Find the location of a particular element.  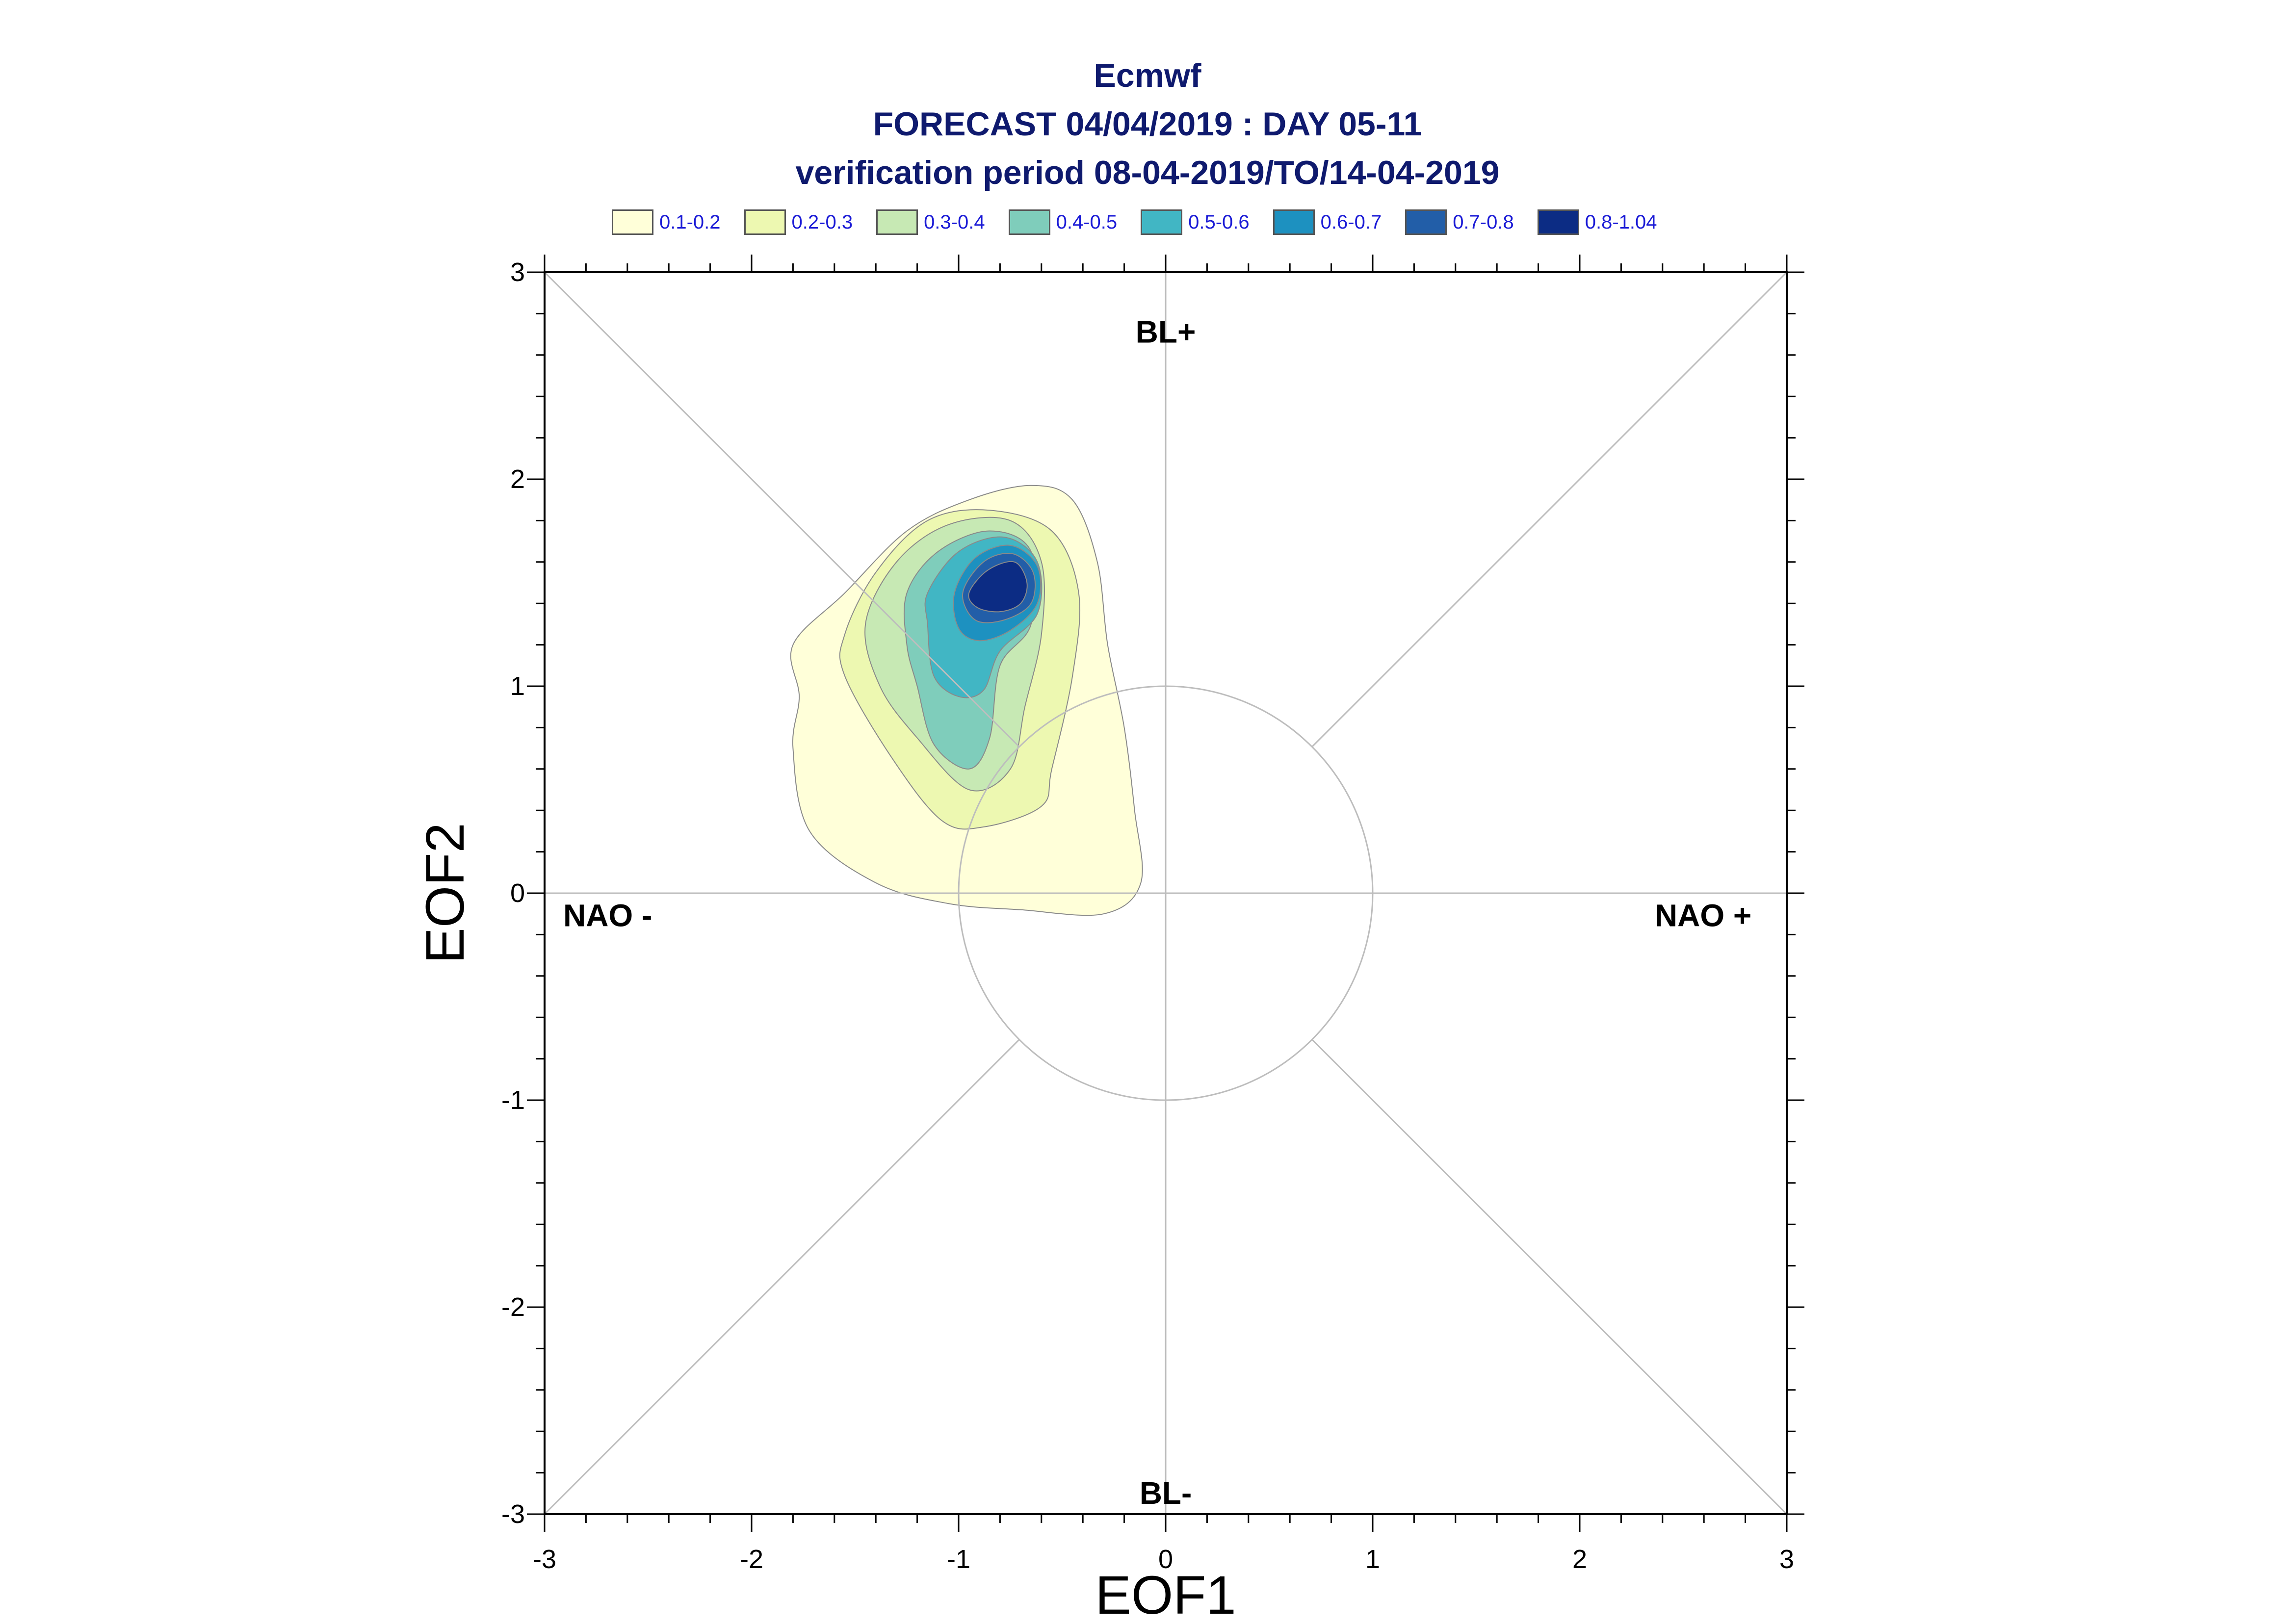

y-tick-label: 1 is located at coordinates (518, 686).